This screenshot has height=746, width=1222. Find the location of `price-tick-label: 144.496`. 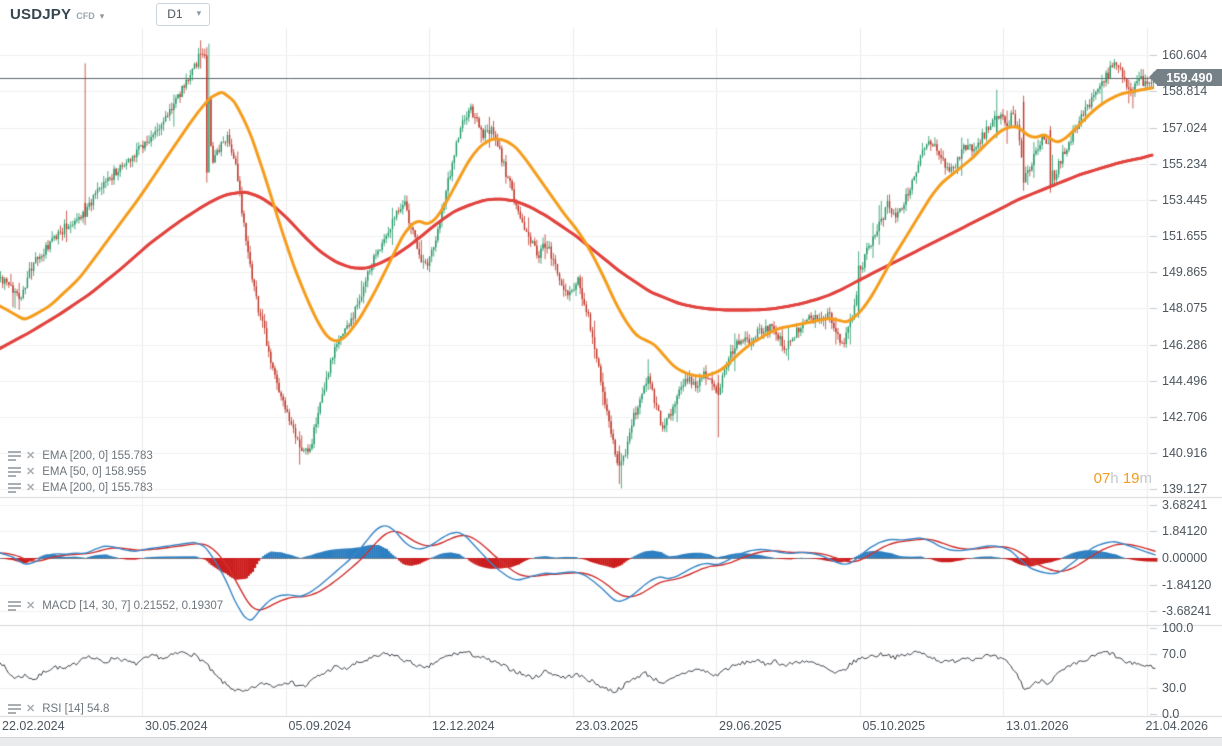

price-tick-label: 144.496 is located at coordinates (1185, 380).